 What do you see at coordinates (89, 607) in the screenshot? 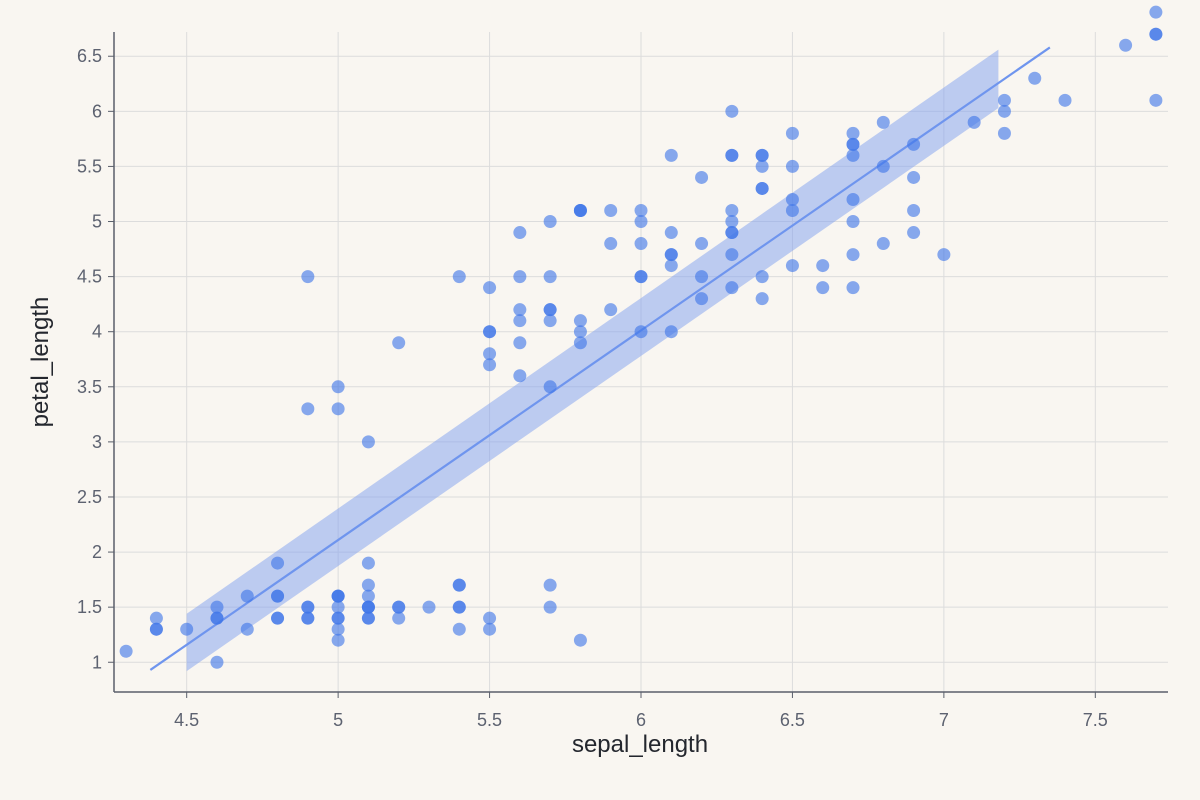
I see `y-tick-label: 1.5` at bounding box center [89, 607].